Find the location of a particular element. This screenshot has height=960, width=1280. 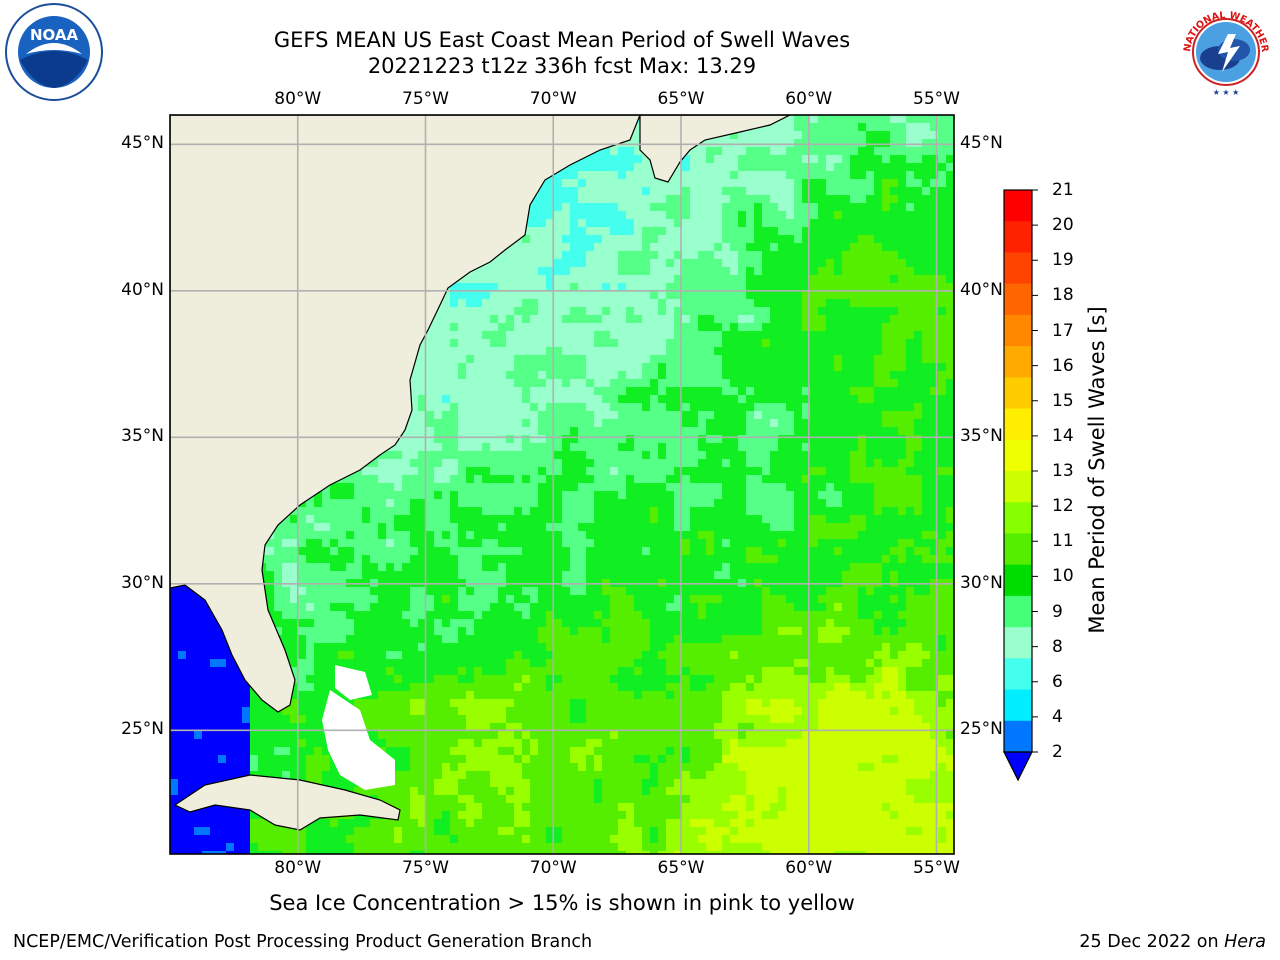

colorbar-tick-label: 17 is located at coordinates (1063, 330).